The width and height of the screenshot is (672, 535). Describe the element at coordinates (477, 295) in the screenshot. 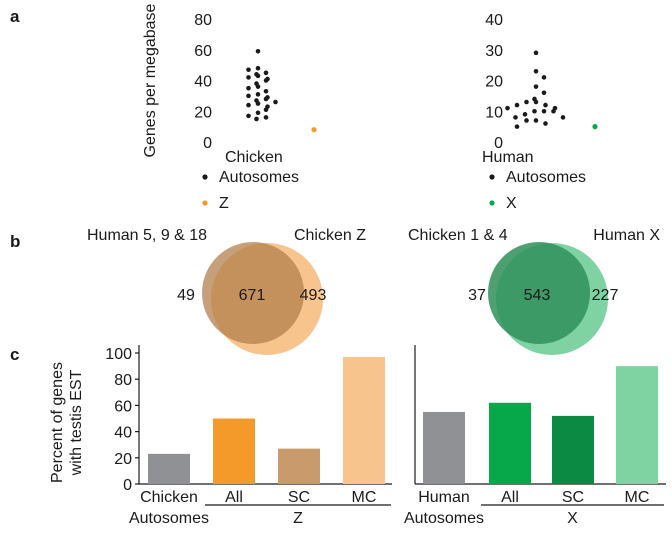

I see `left-only-count: 37` at that location.